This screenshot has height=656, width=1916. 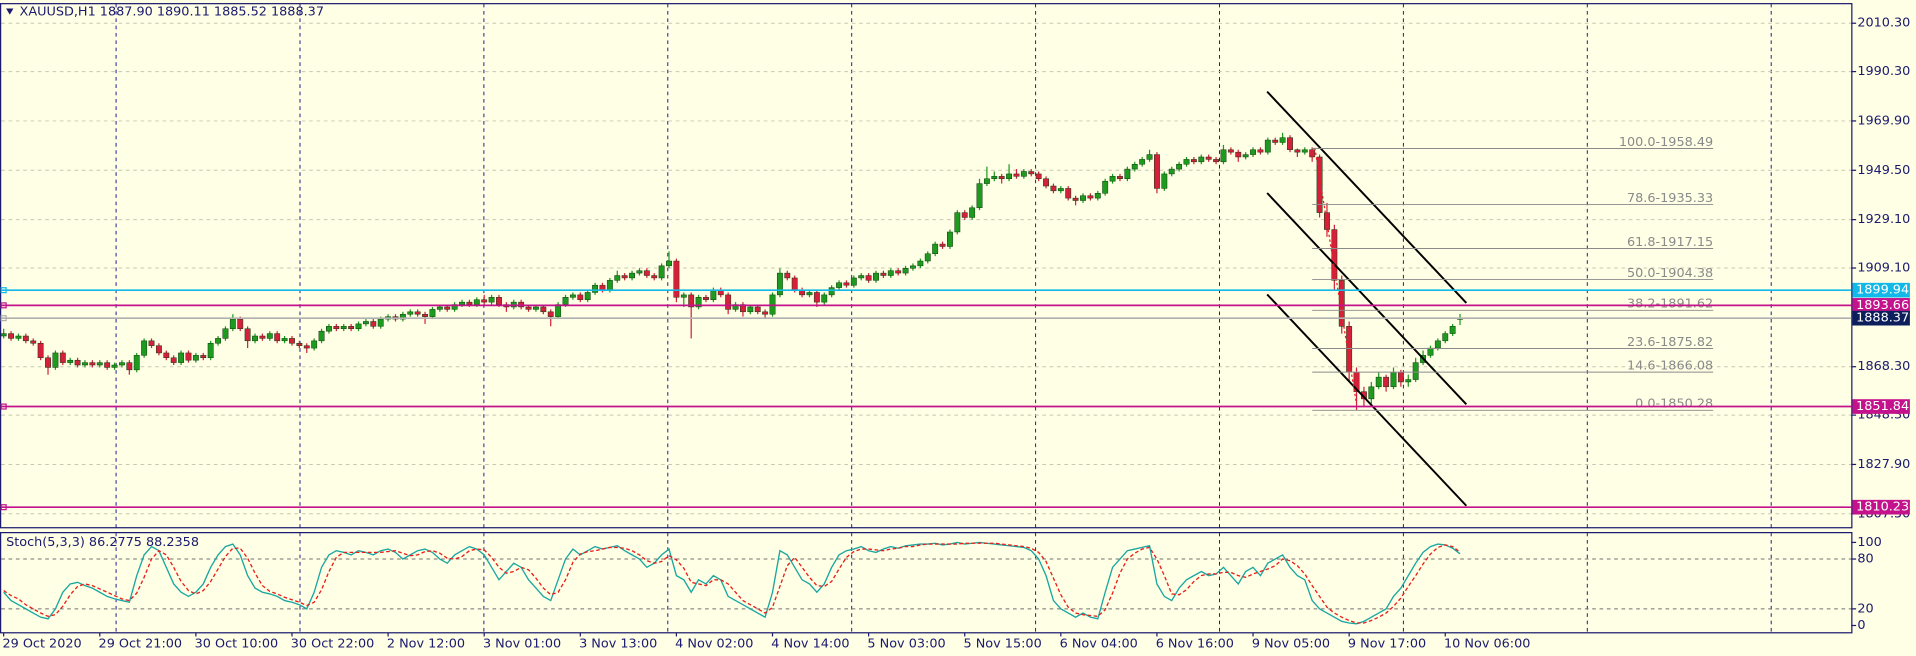 I want to click on x-tick-label: 4 Nov 02:00, so click(x=714, y=643).